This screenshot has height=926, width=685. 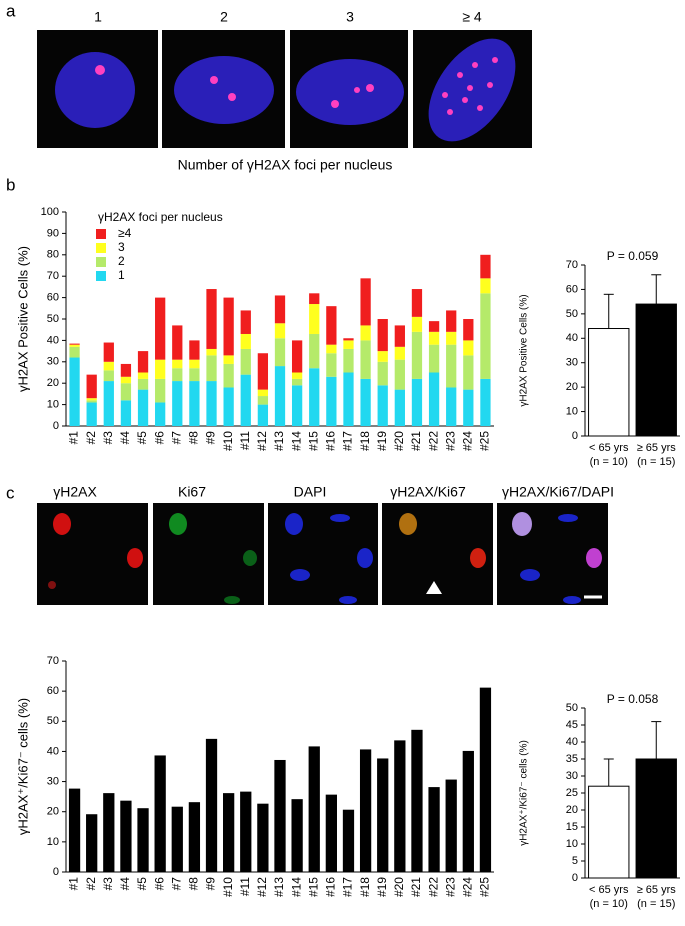 What do you see at coordinates (53, 661) in the screenshot?
I see `y-tick-label: 70` at bounding box center [53, 661].